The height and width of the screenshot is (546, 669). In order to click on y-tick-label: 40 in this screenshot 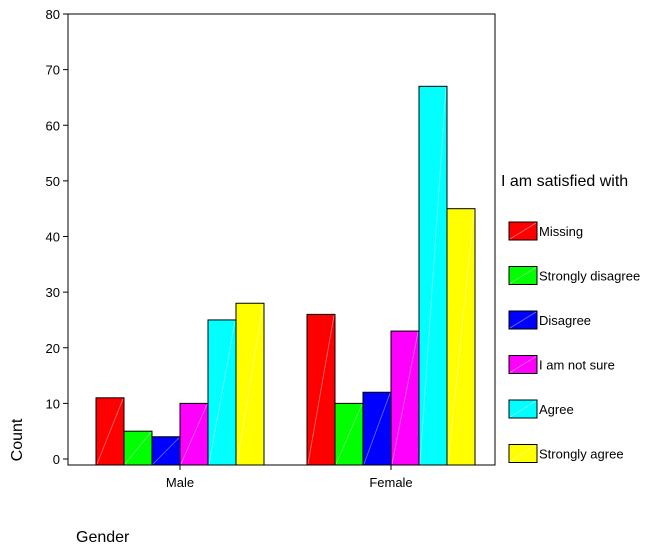, I will do `click(53, 237)`.